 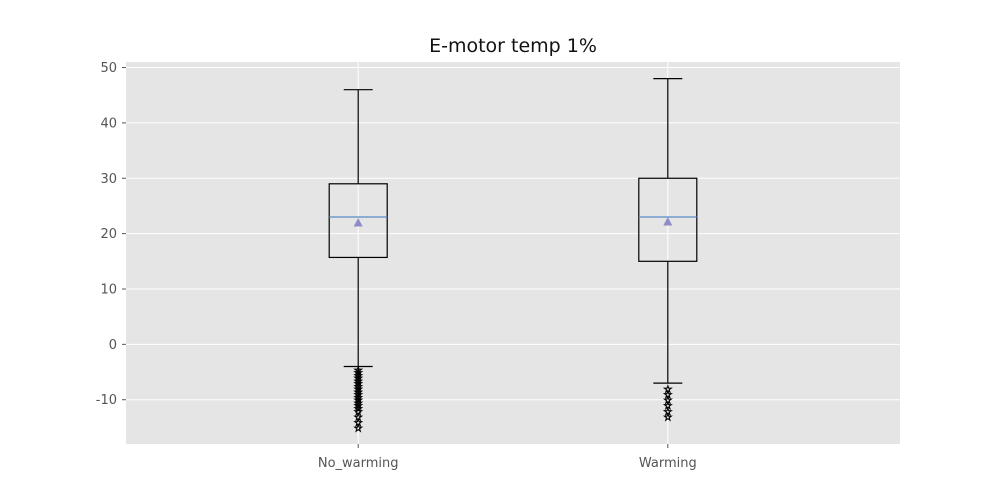 I want to click on y-tick-label: 10, so click(x=108, y=289).